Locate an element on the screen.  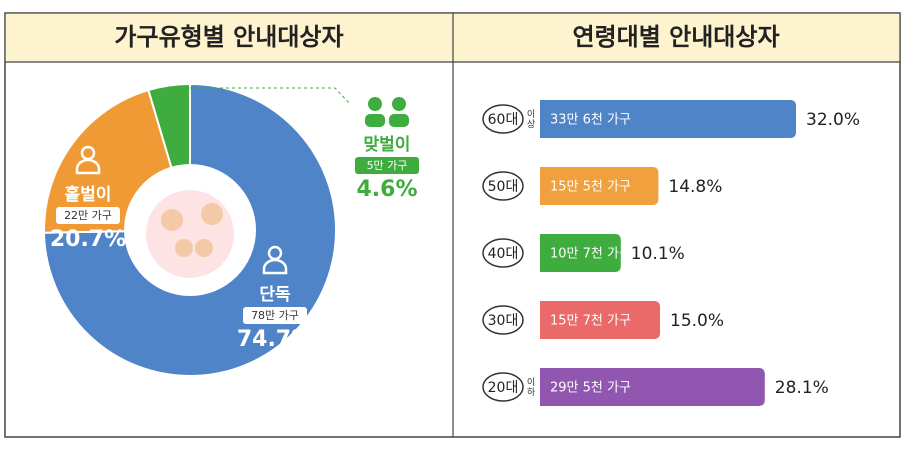
category-label: 20대 is located at coordinates (503, 388).